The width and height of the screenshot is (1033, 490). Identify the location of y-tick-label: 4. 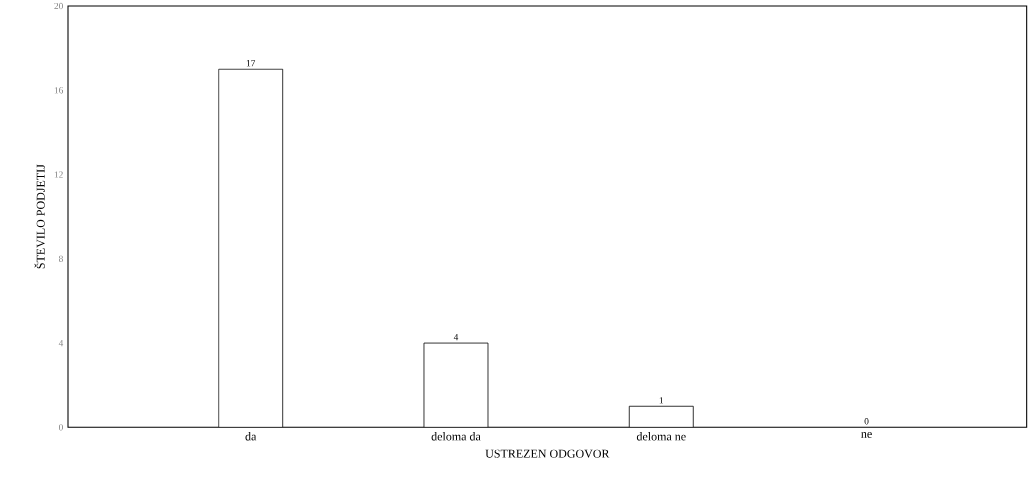
(61, 343).